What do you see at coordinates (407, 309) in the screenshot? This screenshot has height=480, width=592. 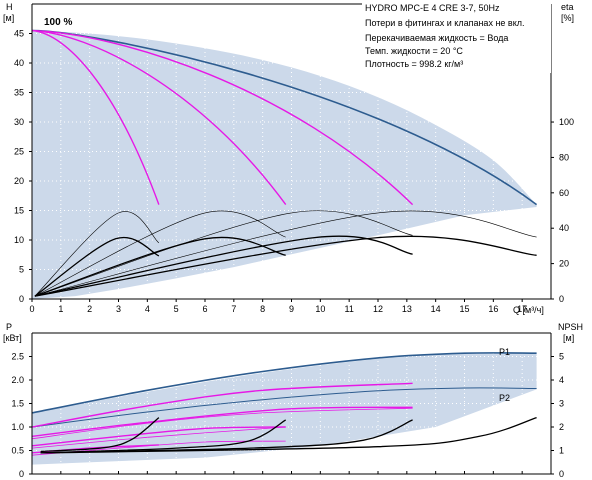 I see `flow-tick-label: 13` at bounding box center [407, 309].